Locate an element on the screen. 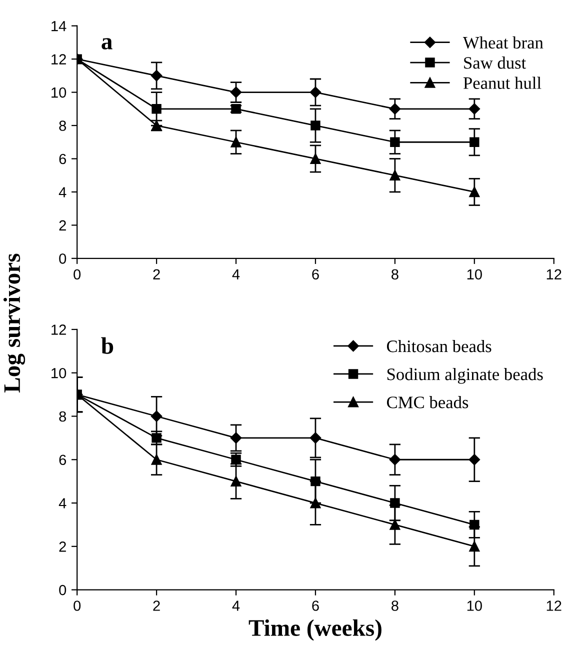  y-tick-label: 14 is located at coordinates (59, 26).